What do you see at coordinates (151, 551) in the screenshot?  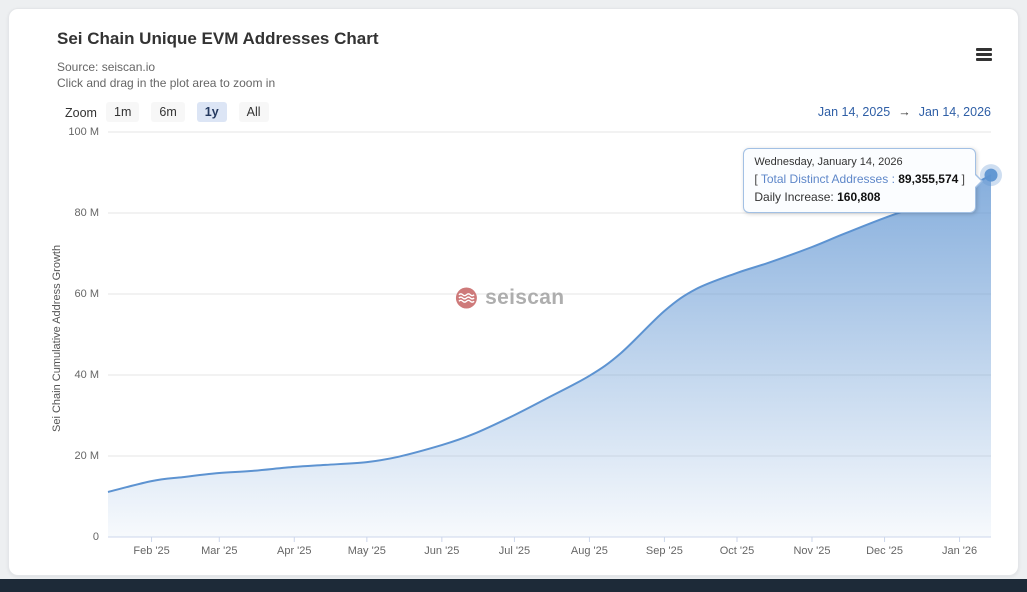 I see `x-tick-label: Feb '25` at bounding box center [151, 551].